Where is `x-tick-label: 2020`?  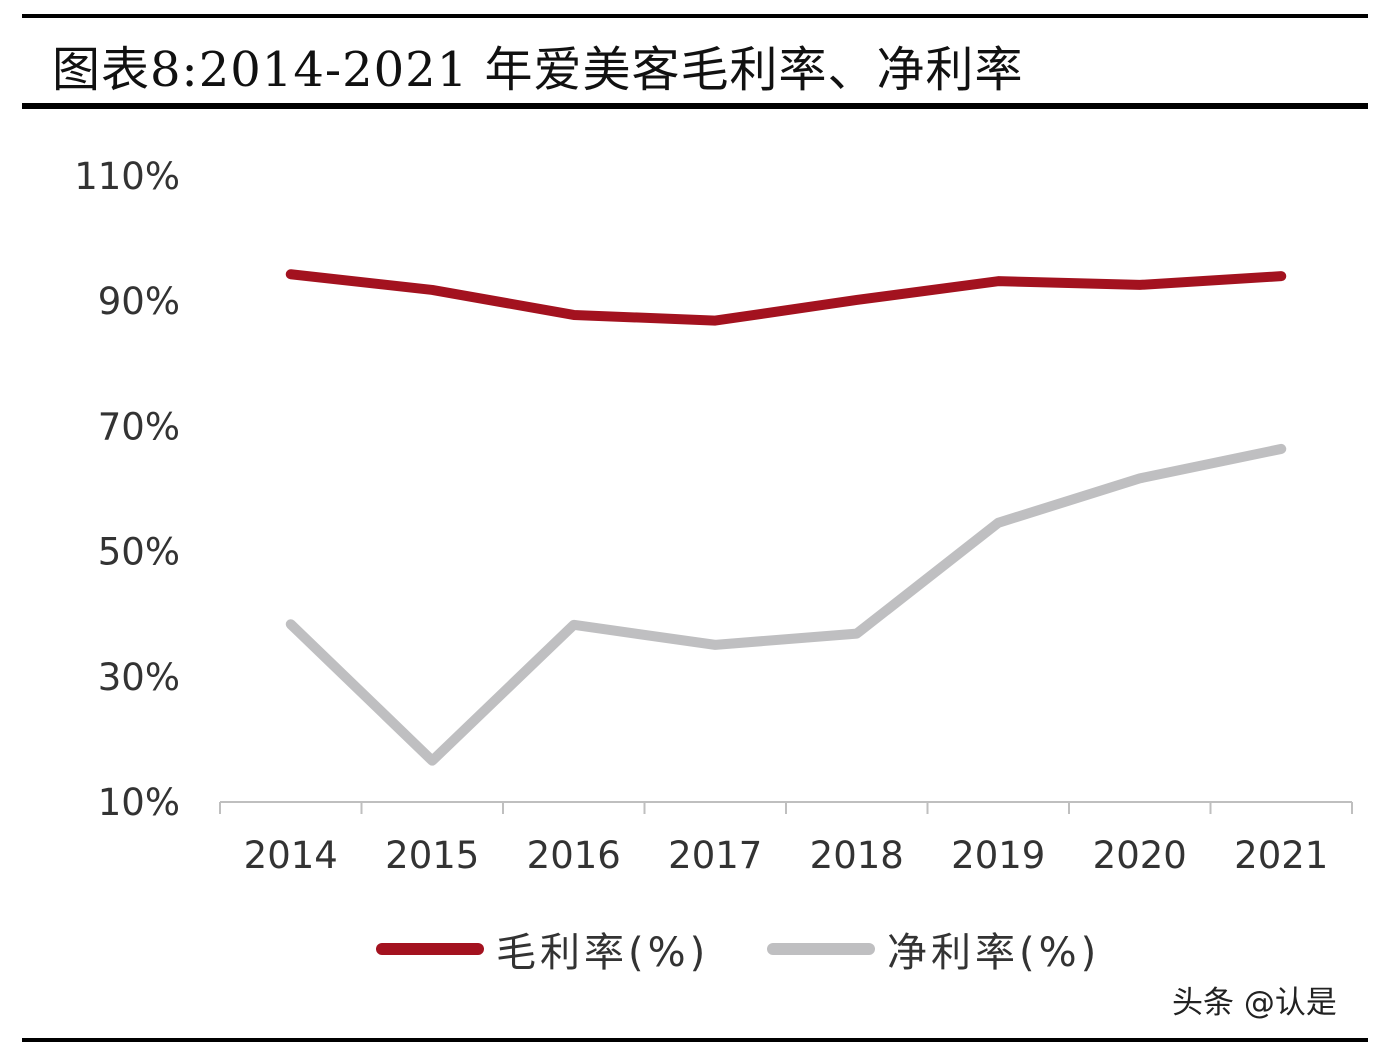
x-tick-label: 2020 is located at coordinates (1140, 855).